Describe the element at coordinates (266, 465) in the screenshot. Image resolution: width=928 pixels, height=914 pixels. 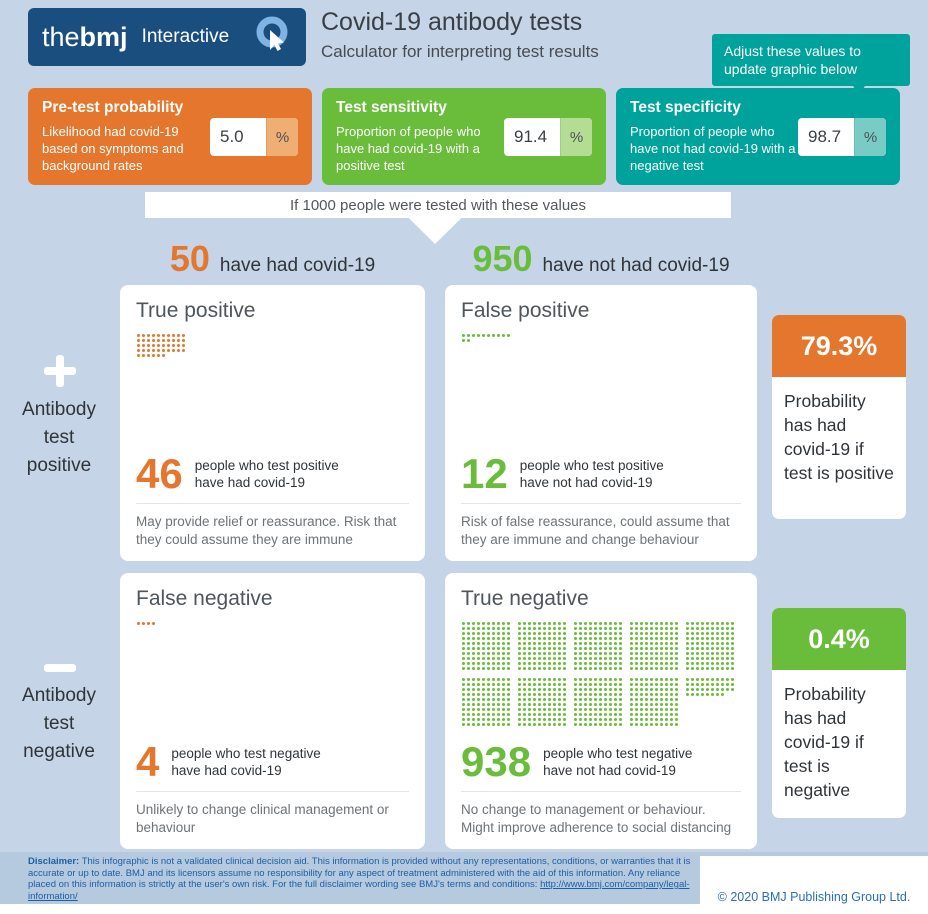
I see `true-positive-caption-line1: people who test positive` at that location.